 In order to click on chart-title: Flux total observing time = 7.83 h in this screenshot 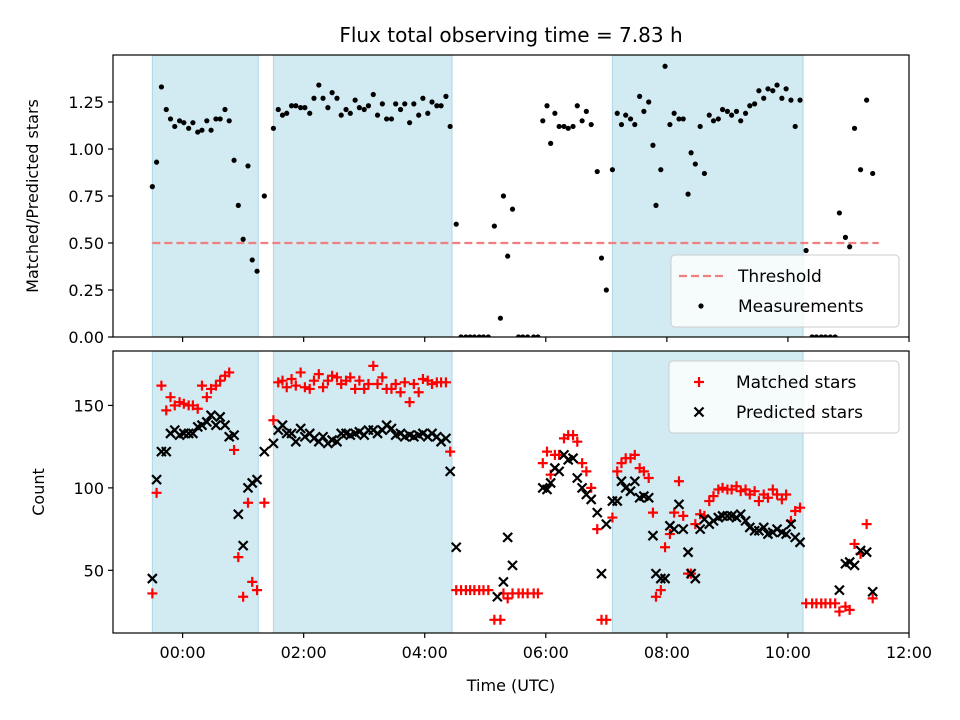, I will do `click(510, 35)`.